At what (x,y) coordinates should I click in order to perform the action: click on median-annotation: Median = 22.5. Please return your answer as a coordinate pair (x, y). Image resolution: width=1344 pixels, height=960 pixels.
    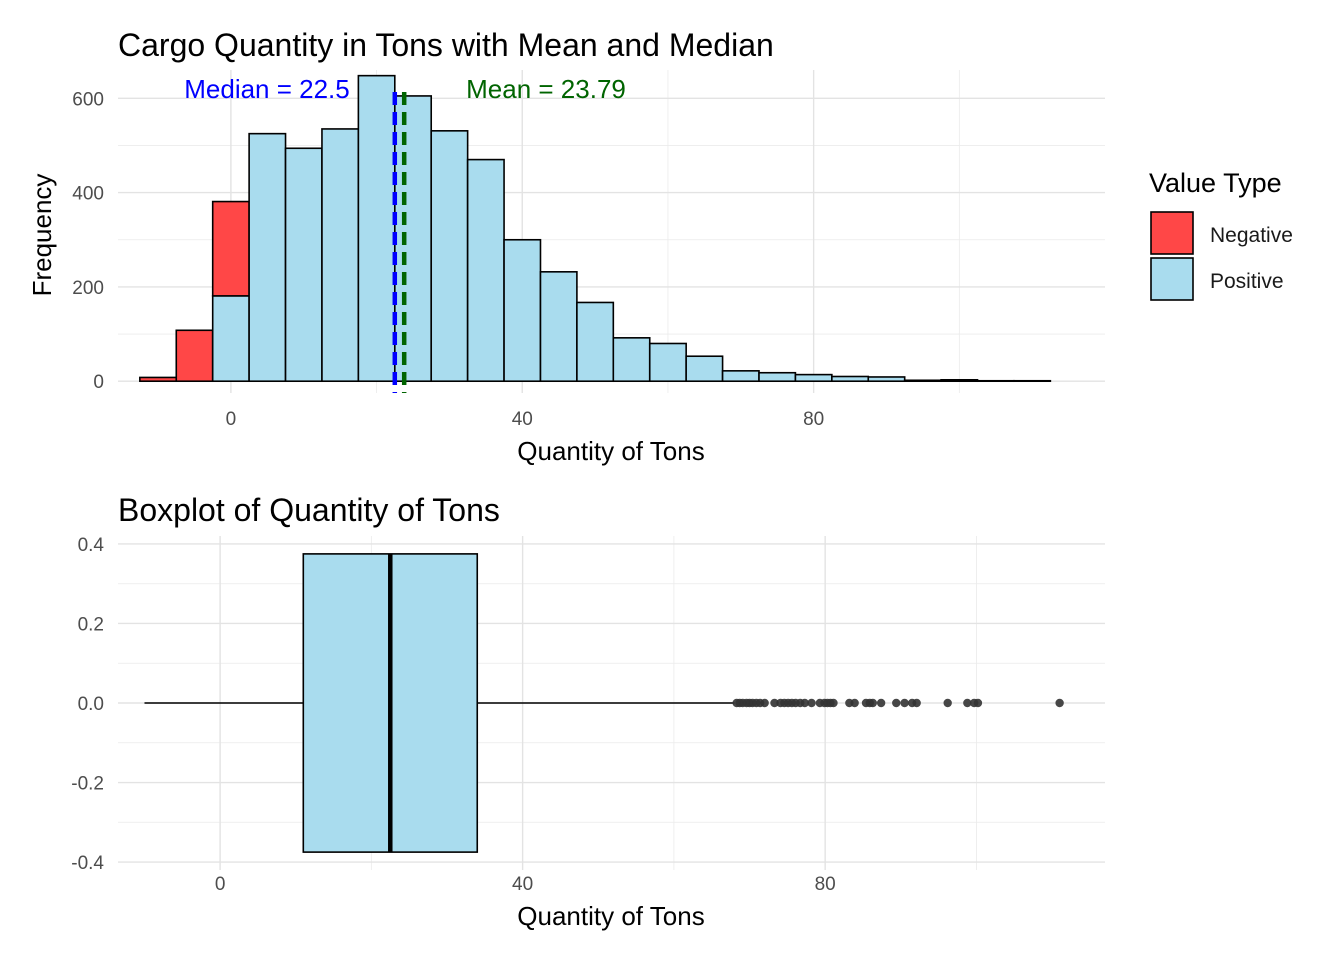
    Looking at the image, I should click on (267, 89).